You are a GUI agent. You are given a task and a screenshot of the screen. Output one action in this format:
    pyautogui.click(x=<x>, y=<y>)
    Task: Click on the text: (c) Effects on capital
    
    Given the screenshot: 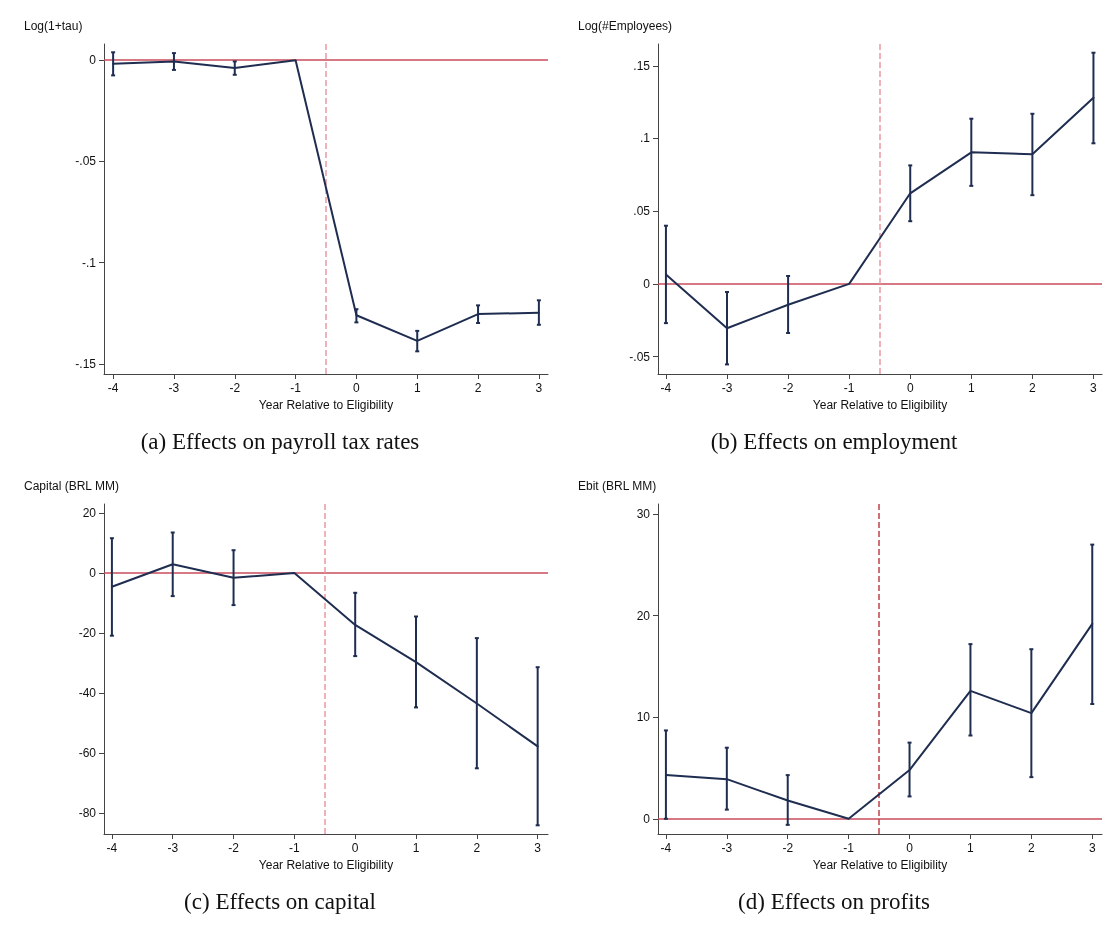 What is the action you would take?
    pyautogui.click(x=280, y=901)
    